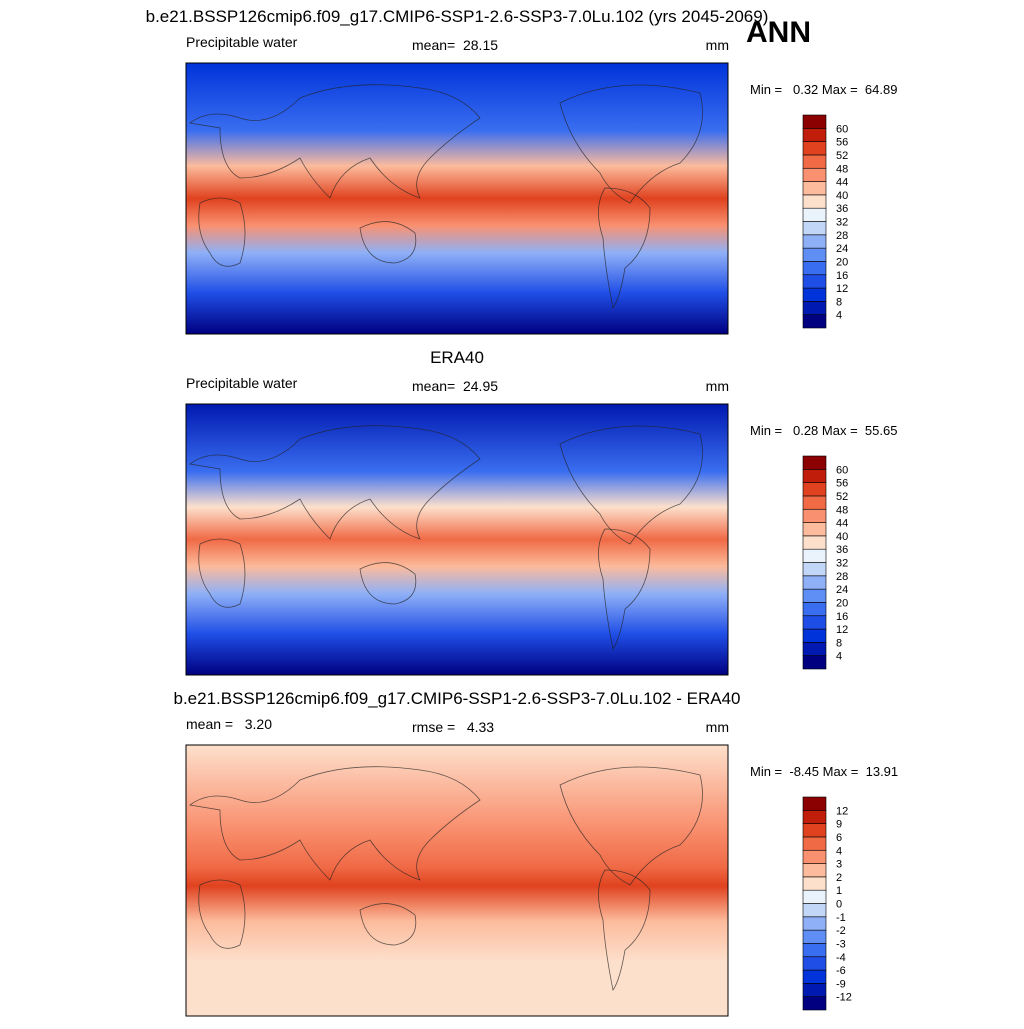  What do you see at coordinates (842, 537) in the screenshot?
I see `colorbar-label: 40` at bounding box center [842, 537].